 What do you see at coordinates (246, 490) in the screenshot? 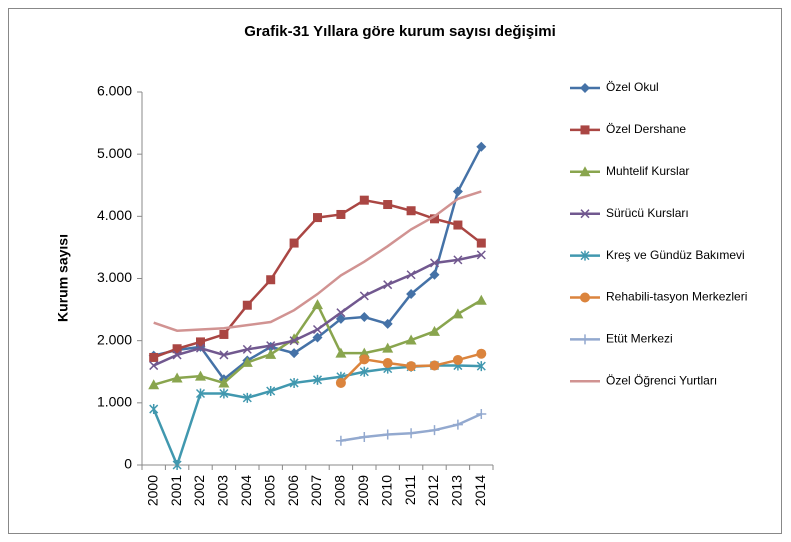
I see `x-tick-label: 2004` at bounding box center [246, 490].